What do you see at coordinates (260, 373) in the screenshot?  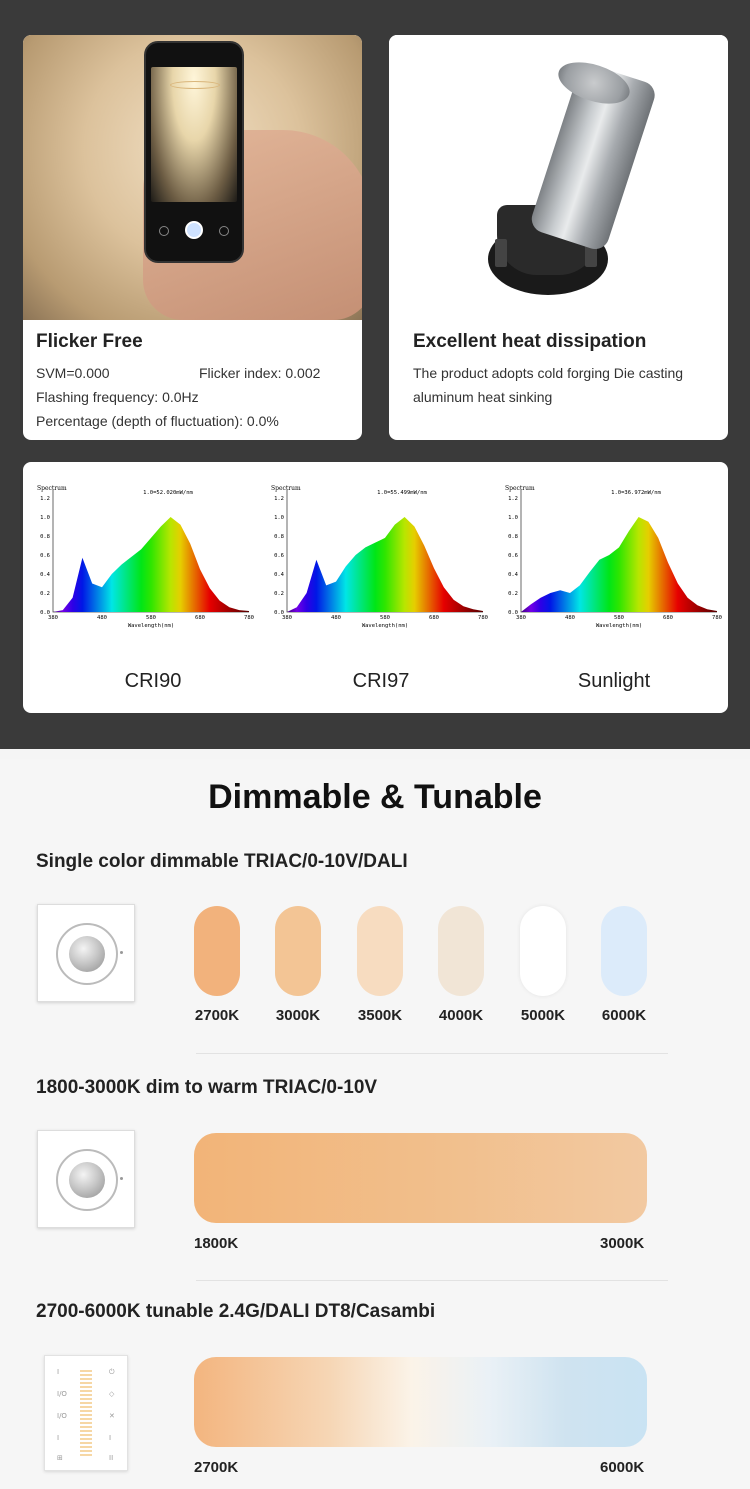 I see `flicker-index-value: Flicker index: 0.002` at bounding box center [260, 373].